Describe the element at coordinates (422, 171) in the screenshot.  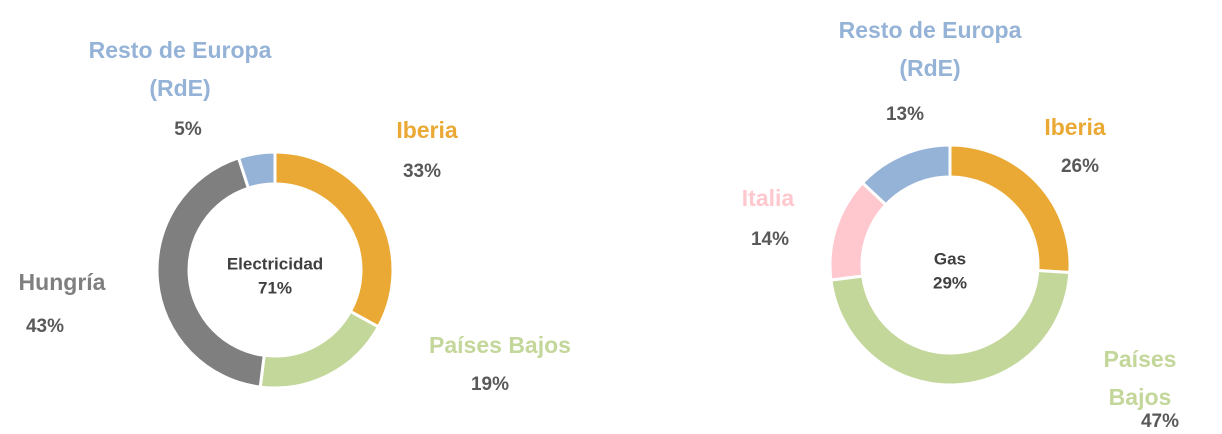
I see `value-label: 33%` at that location.